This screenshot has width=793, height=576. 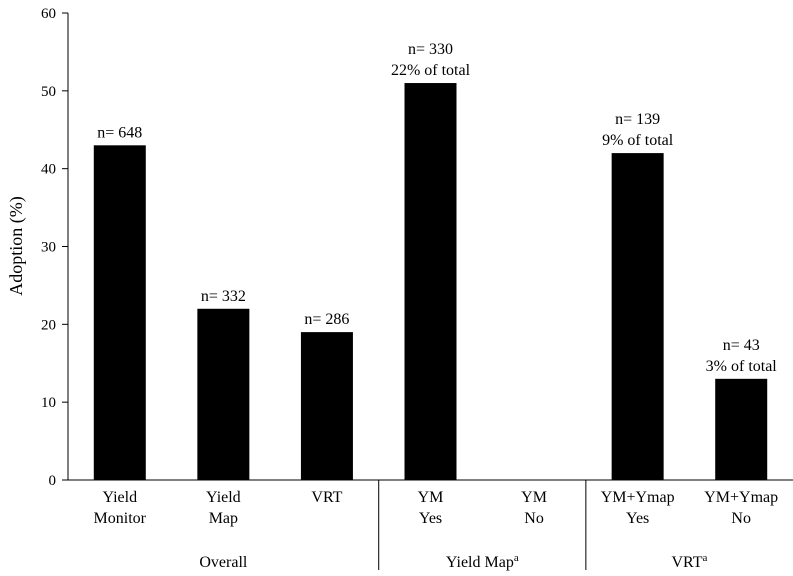 I want to click on bar-annotation: n= 43, so click(x=741, y=345).